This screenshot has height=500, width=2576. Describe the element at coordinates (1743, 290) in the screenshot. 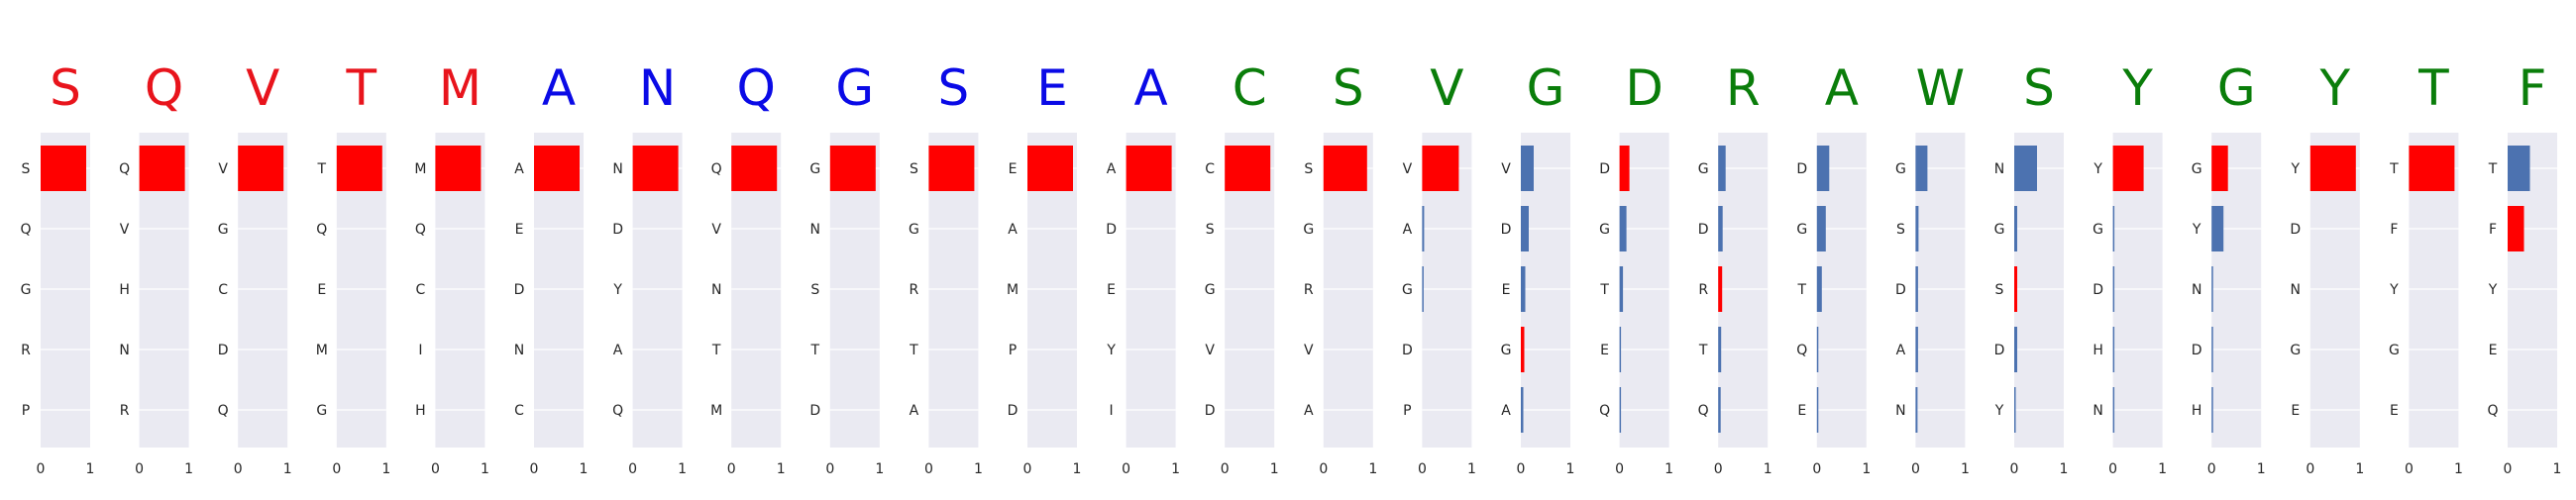

I see `panel-background` at that location.